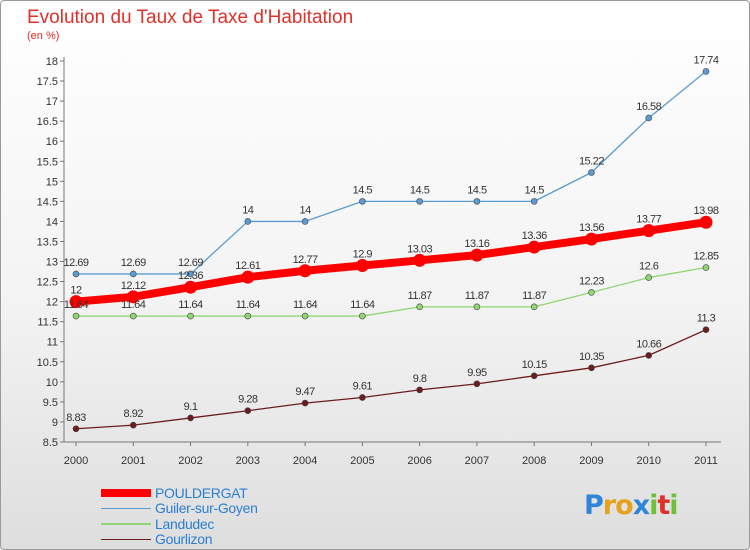 Image resolution: width=750 pixels, height=550 pixels. I want to click on legend-item: Guiler-sur-Goyen, so click(179, 508).